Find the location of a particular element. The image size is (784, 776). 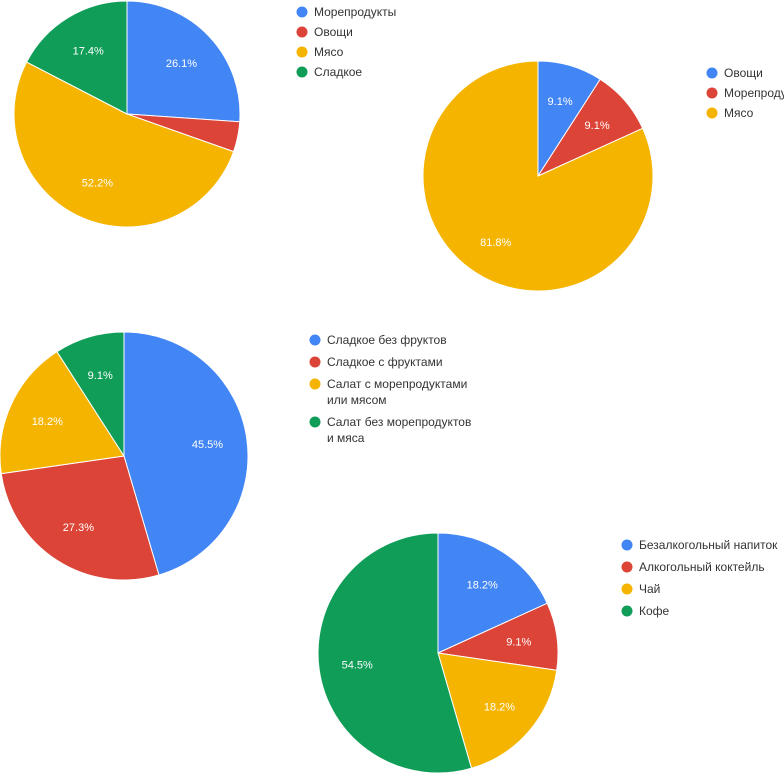

pie-chart-4: 18.2% 9.1% 18.2% 54.5% is located at coordinates (438, 653).